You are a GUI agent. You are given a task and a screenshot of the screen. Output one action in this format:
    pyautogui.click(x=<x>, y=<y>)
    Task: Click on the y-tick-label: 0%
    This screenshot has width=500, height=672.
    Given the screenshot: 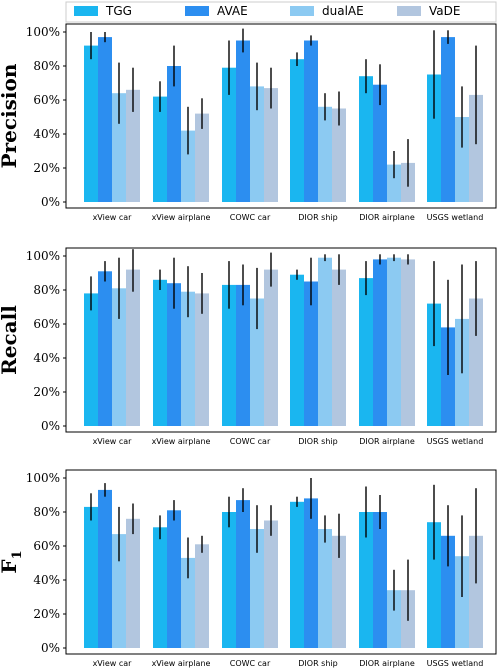 What is the action you would take?
    pyautogui.click(x=50, y=202)
    